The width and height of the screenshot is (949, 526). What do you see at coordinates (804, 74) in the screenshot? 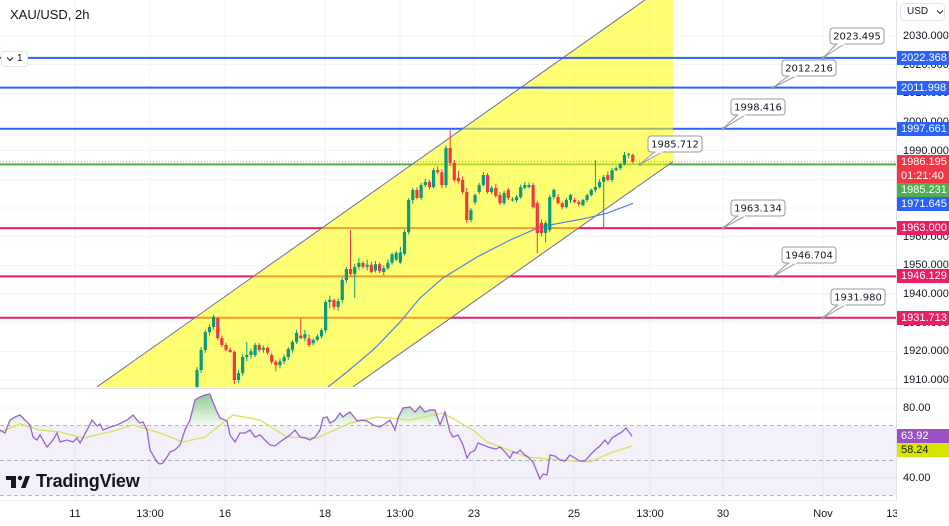
I see `price-note-callout: 2012.216` at bounding box center [804, 74].